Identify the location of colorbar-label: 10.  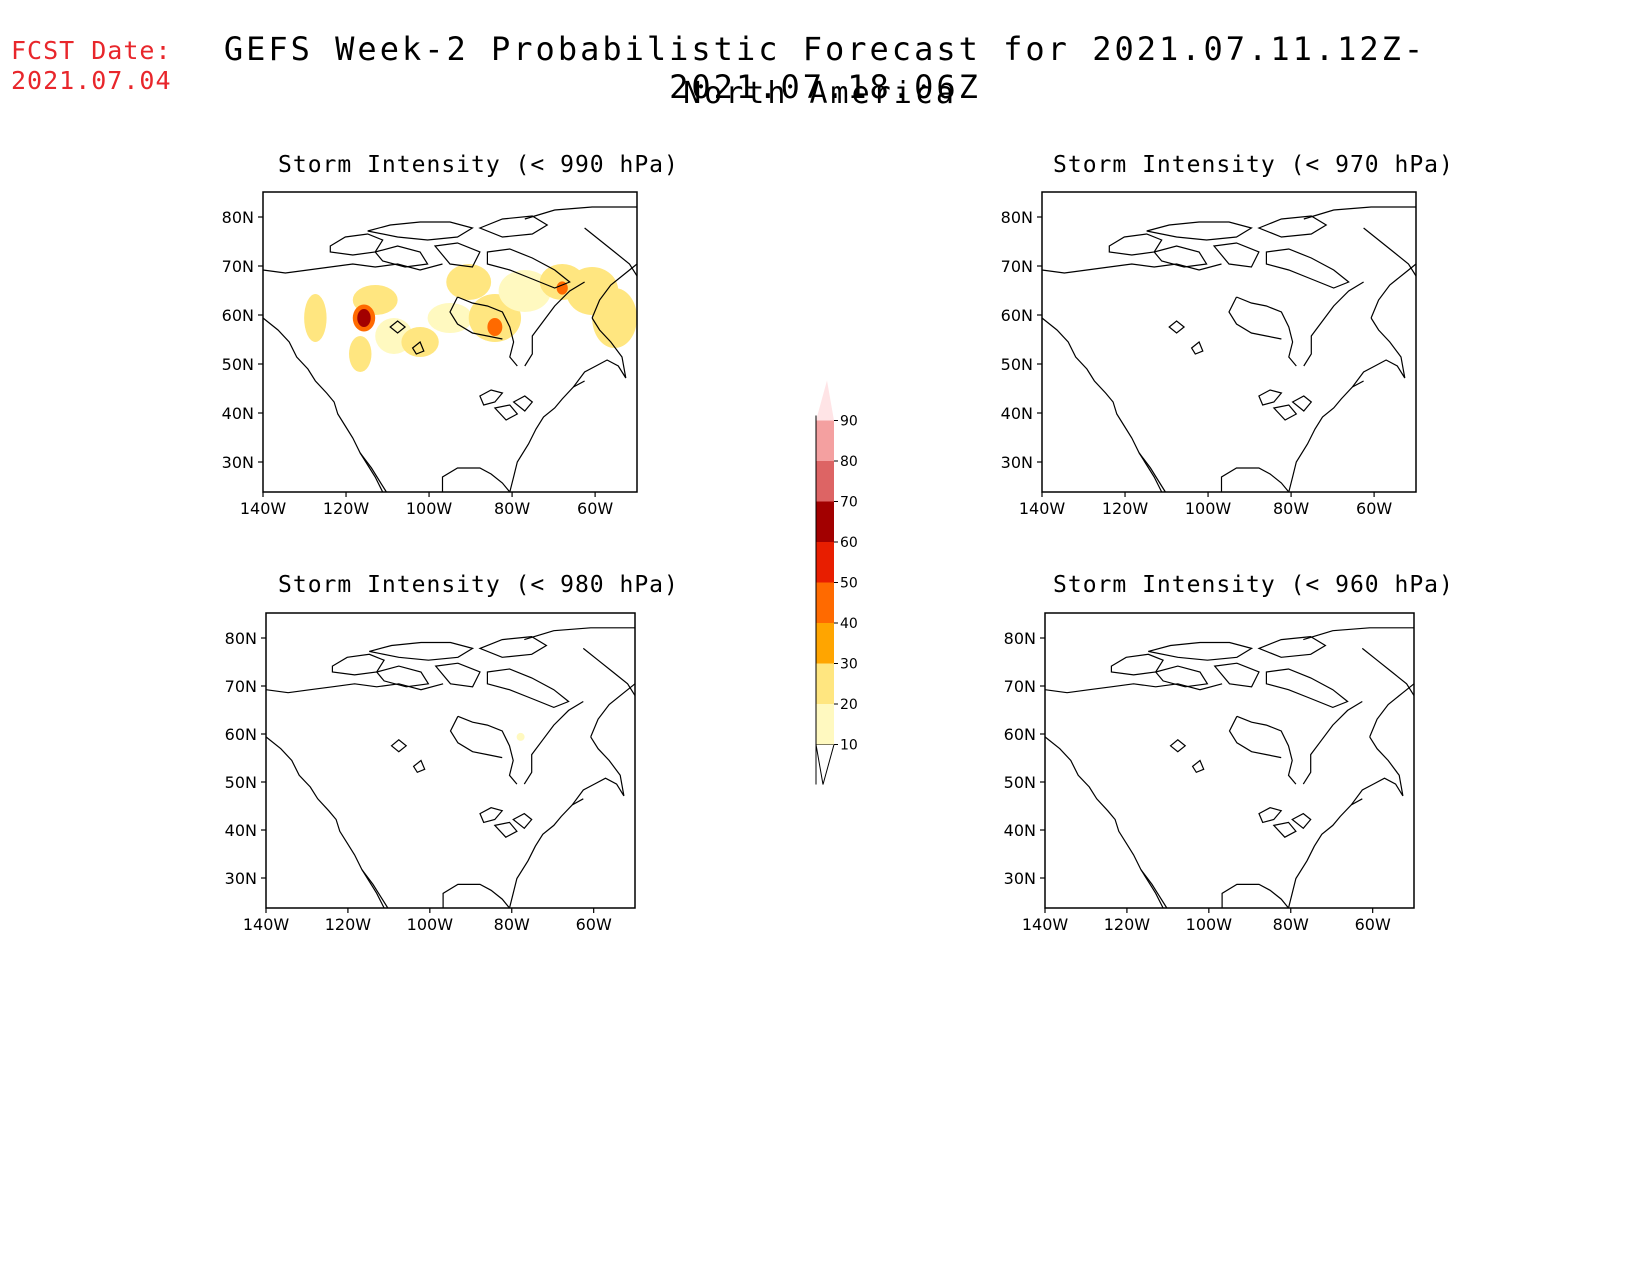
(849, 746).